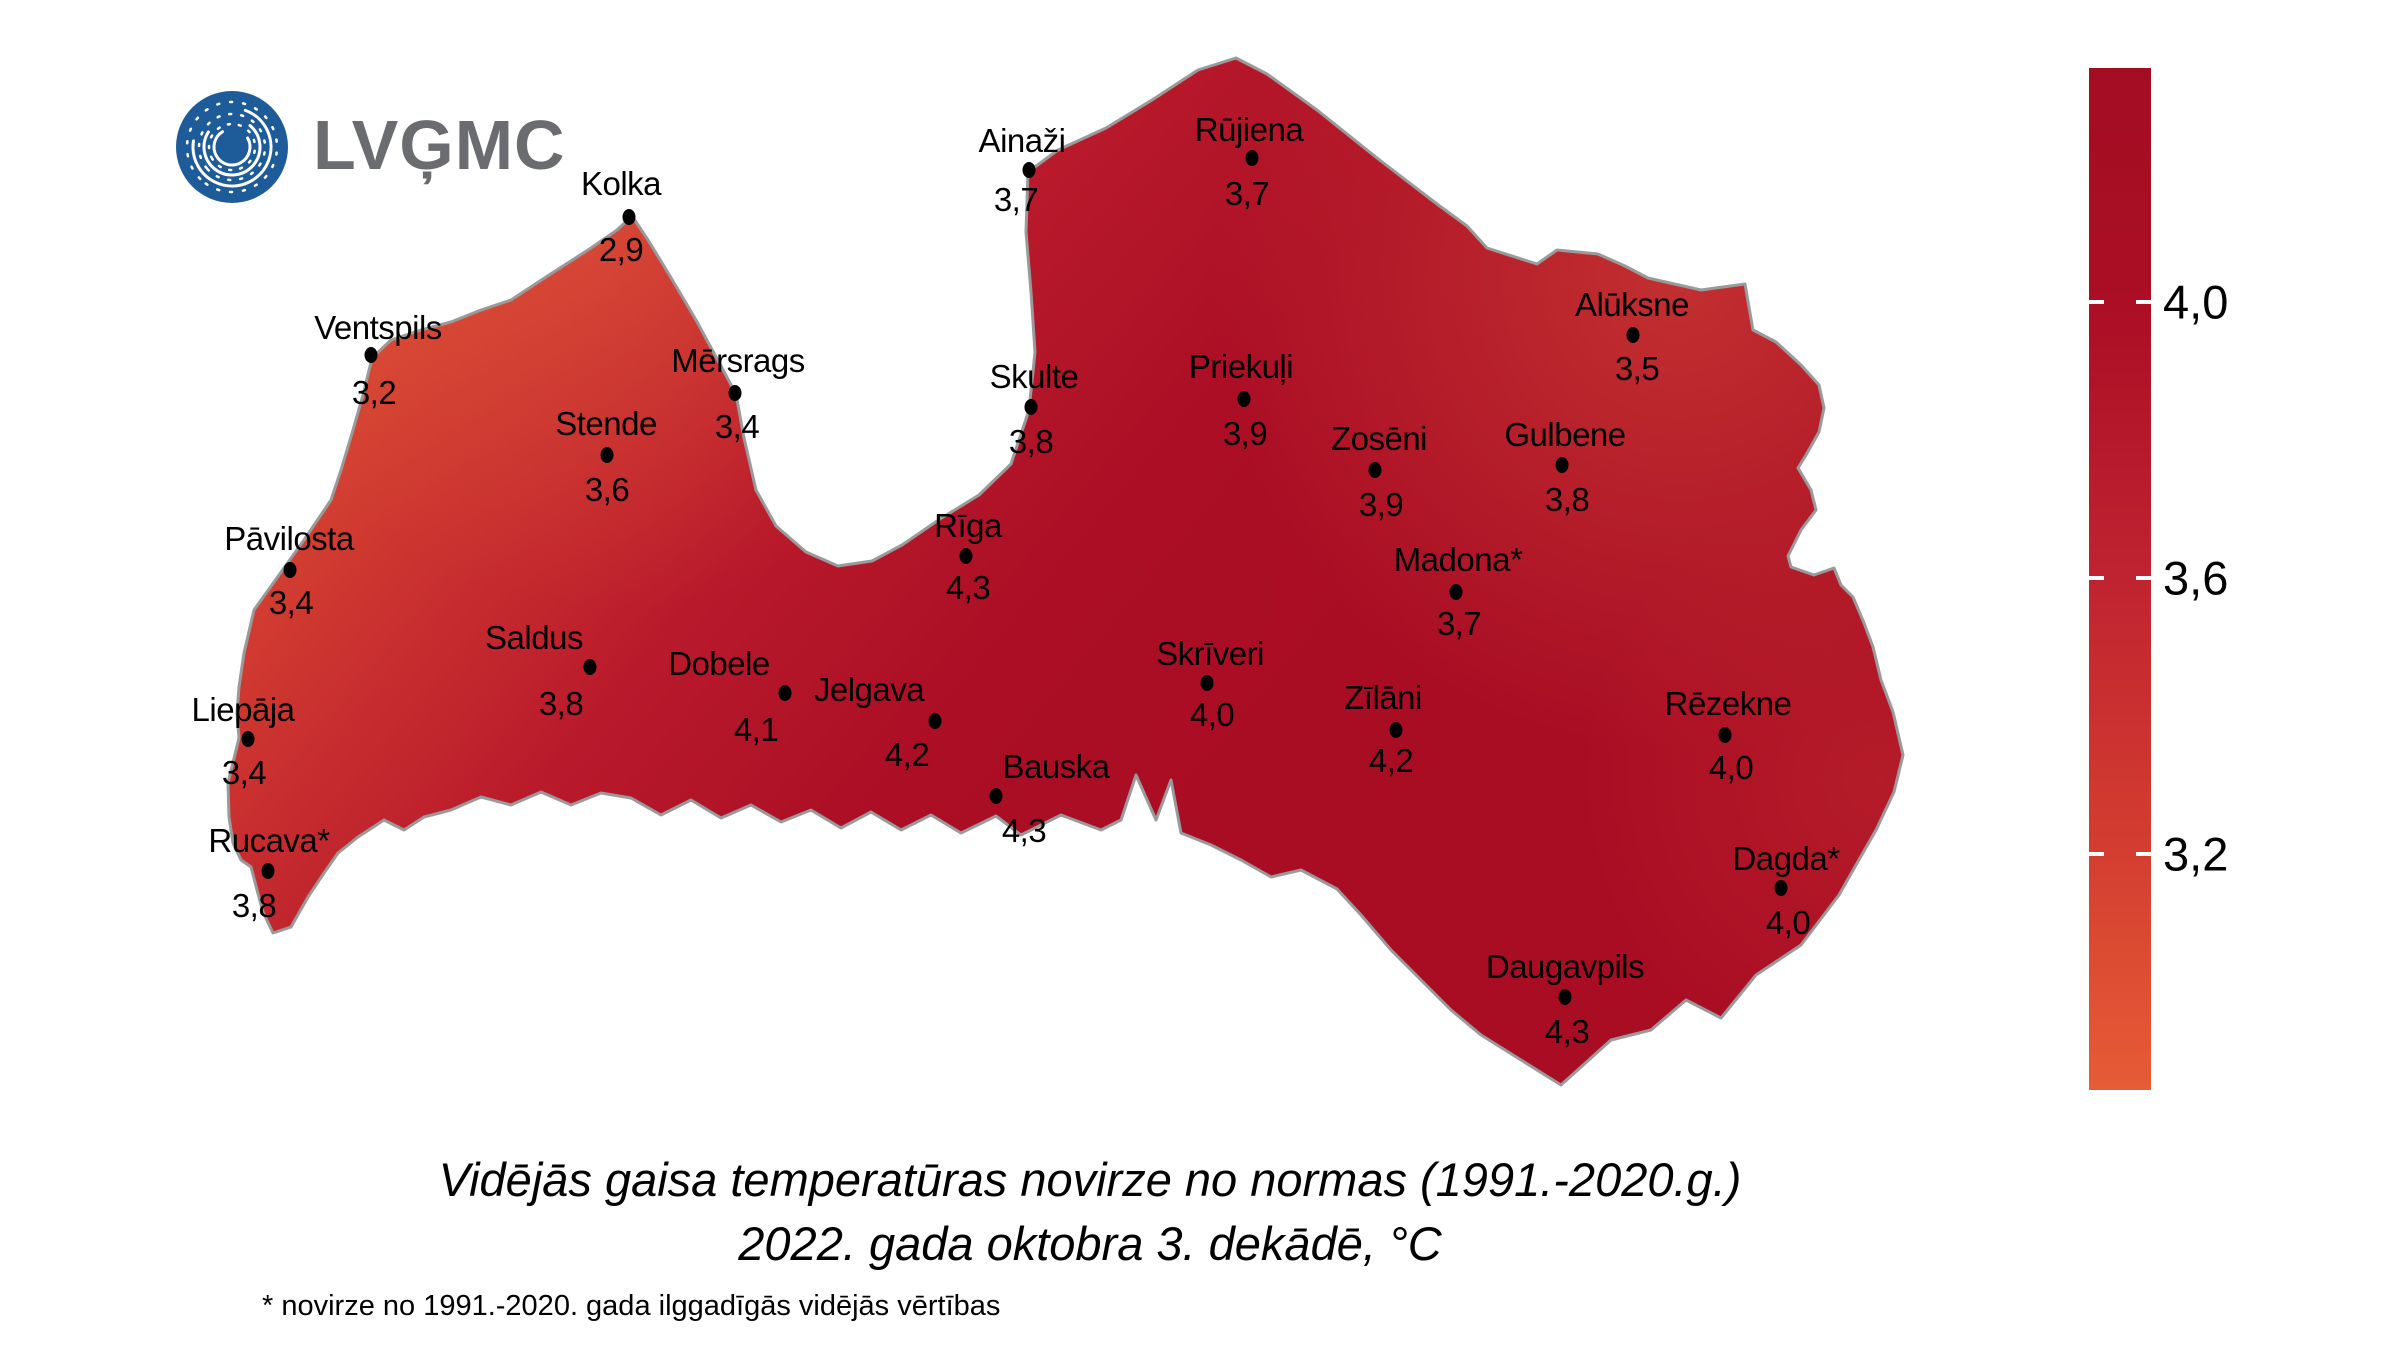 The width and height of the screenshot is (2400, 1350). Describe the element at coordinates (232, 147) in the screenshot. I see `lvgmc-logo-icon` at that location.